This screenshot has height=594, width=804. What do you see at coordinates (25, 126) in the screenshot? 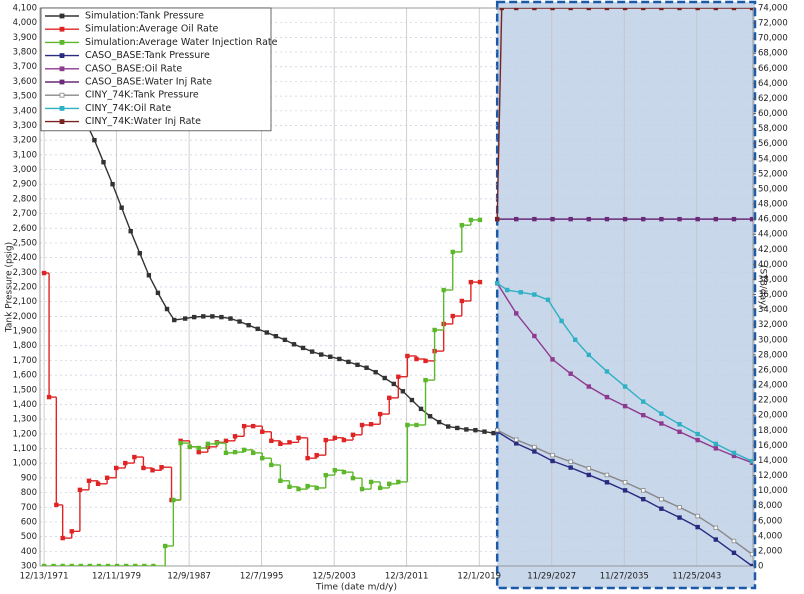
I see `y-tick-label: 3,300` at bounding box center [25, 126].